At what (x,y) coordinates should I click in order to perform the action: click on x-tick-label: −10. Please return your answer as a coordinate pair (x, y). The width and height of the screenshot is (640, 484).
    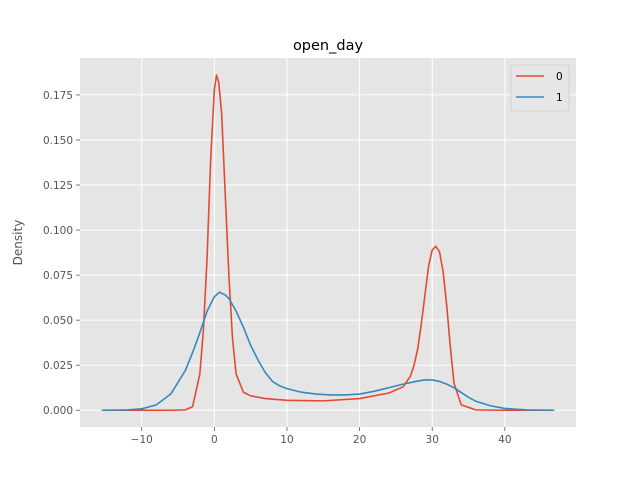
    Looking at the image, I should click on (142, 440).